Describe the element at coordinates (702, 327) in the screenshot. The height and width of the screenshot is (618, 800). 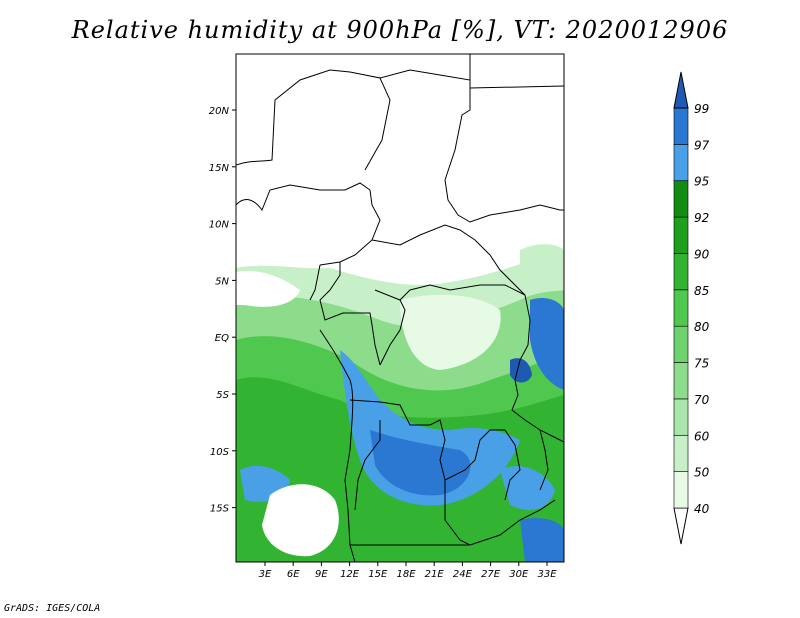
I see `colorbar-label: 80` at that location.